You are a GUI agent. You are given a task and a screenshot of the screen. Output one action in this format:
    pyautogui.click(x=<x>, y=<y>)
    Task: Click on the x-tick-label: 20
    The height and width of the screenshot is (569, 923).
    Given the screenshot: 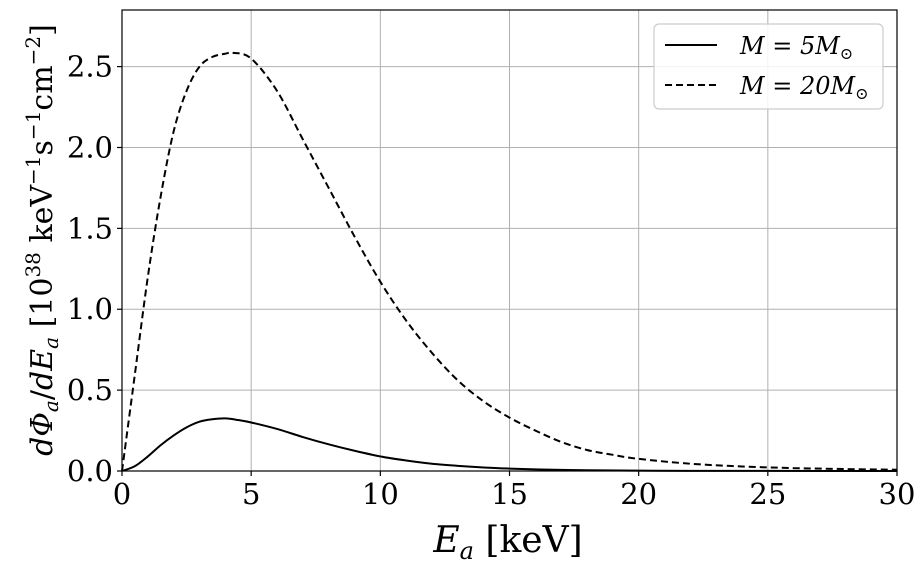 What is the action you would take?
    pyautogui.click(x=638, y=494)
    